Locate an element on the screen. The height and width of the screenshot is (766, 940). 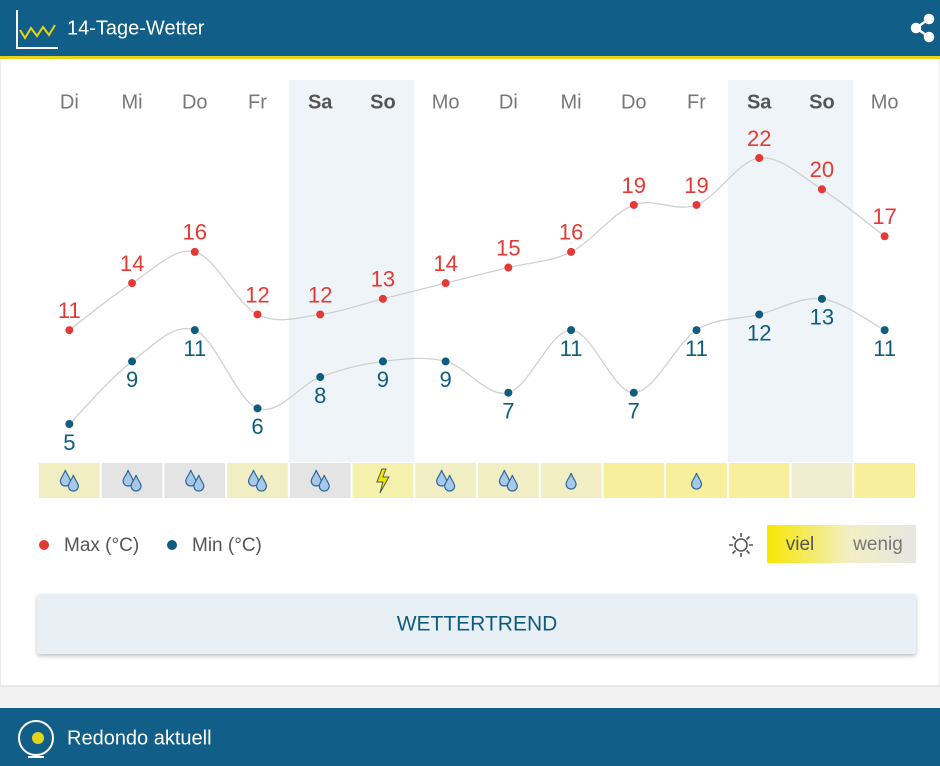
share-icon is located at coordinates (922, 28).